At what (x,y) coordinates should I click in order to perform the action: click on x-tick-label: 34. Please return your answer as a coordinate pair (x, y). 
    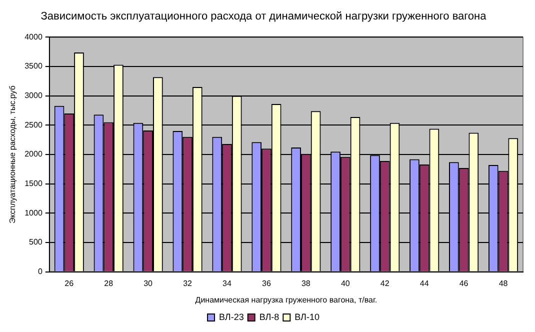
    Looking at the image, I should click on (227, 283).